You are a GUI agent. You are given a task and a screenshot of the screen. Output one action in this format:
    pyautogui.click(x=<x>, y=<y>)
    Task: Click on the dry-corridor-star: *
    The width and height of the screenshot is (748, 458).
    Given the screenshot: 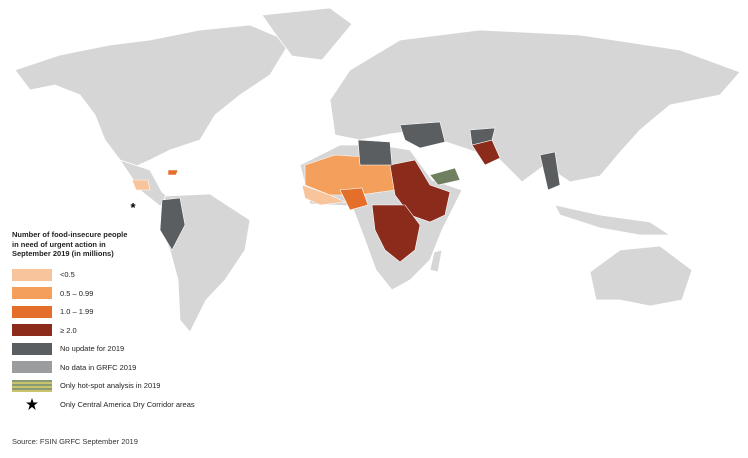 What is the action you would take?
    pyautogui.click(x=133, y=207)
    